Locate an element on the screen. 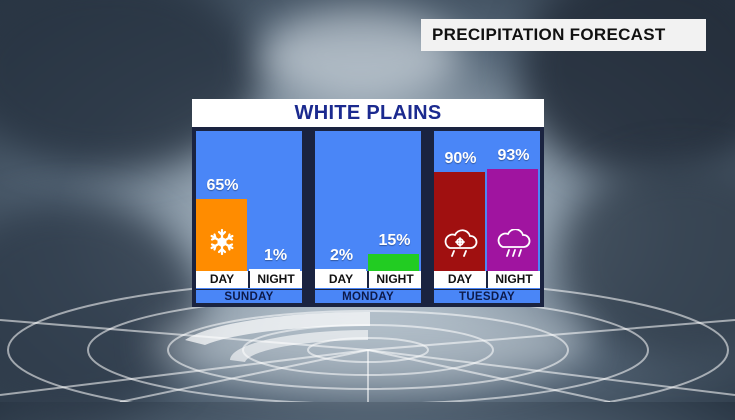 The width and height of the screenshot is (735, 420). day-name-monday: MONDAY is located at coordinates (368, 296).